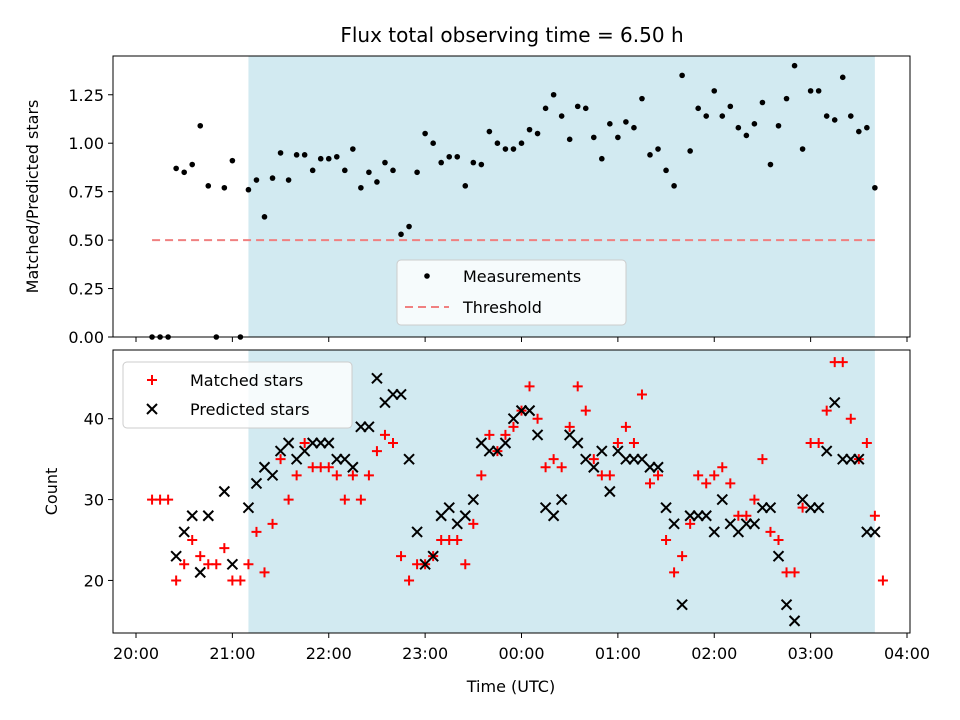 The image size is (960, 720). I want to click on x-tick-label: 23:00, so click(425, 653).